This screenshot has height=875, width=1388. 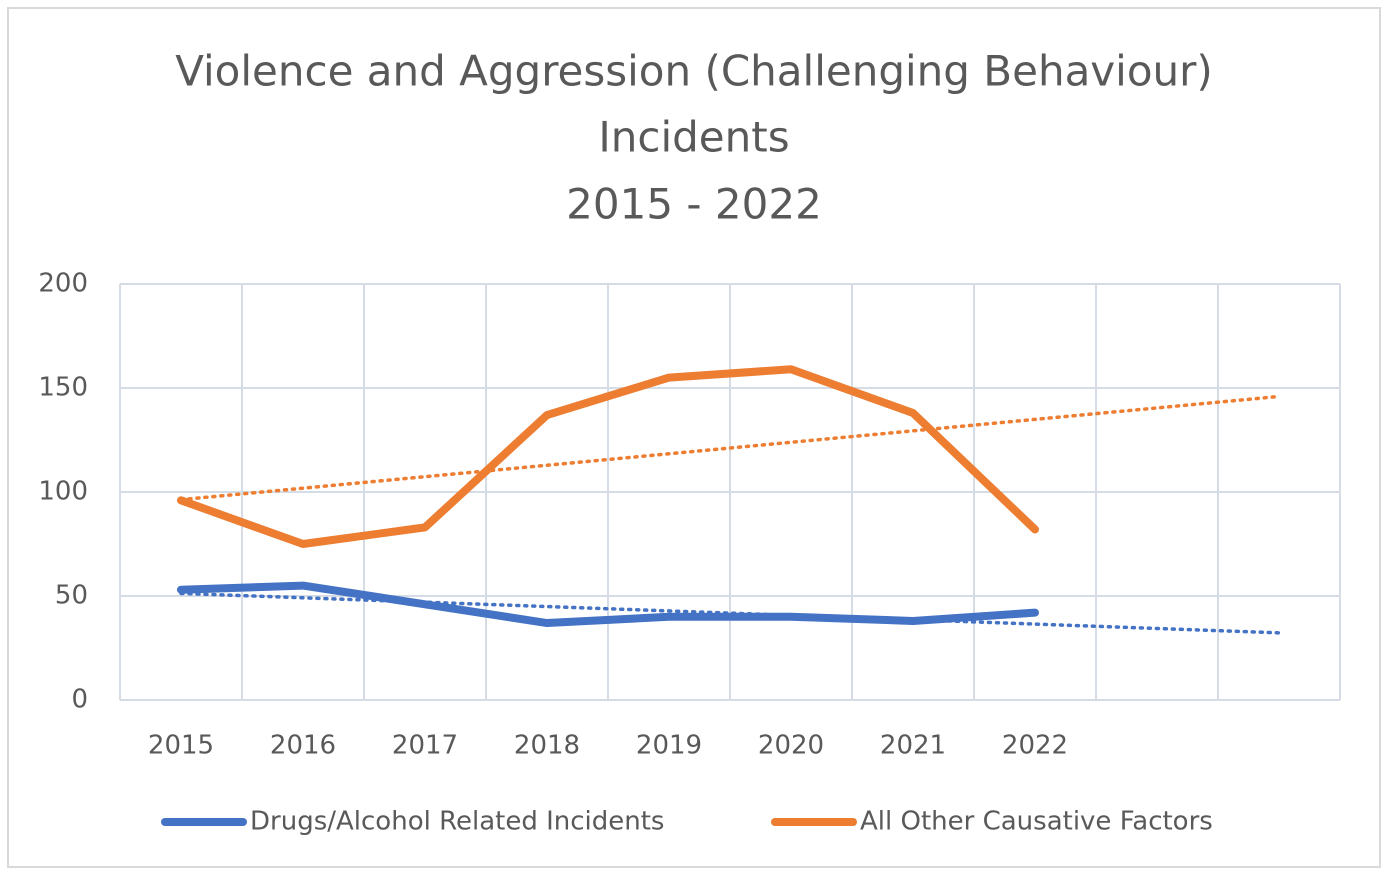 What do you see at coordinates (913, 746) in the screenshot?
I see `x-tick-label: 2021` at bounding box center [913, 746].